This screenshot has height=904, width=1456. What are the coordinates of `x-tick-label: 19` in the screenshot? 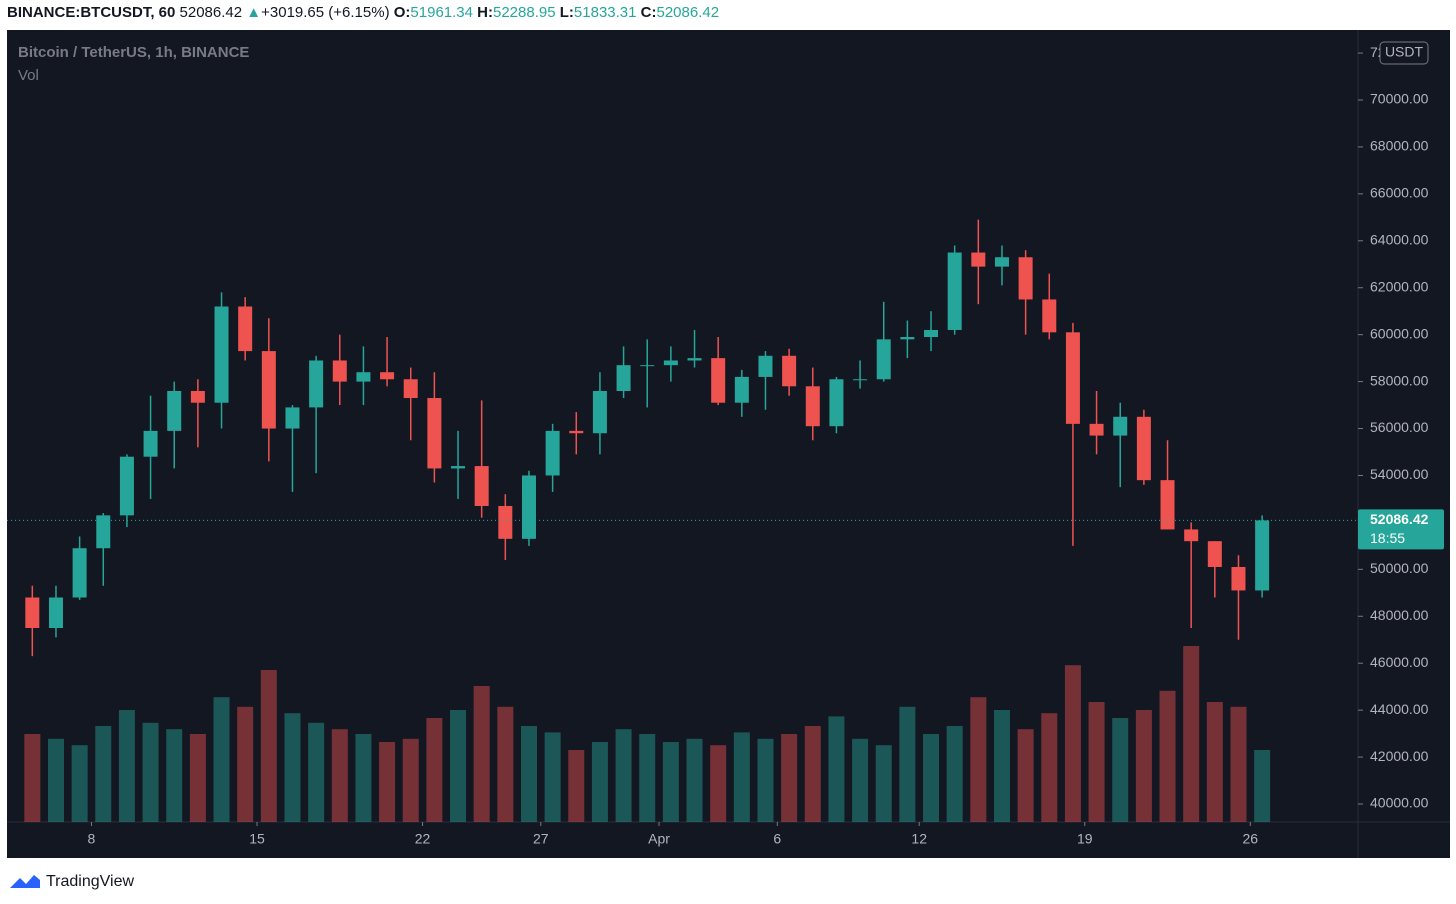 It's located at (1085, 839).